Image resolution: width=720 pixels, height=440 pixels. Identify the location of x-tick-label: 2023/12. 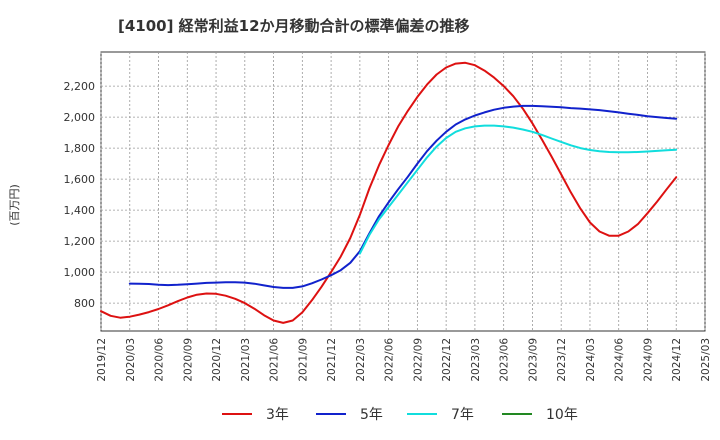
(562, 360).